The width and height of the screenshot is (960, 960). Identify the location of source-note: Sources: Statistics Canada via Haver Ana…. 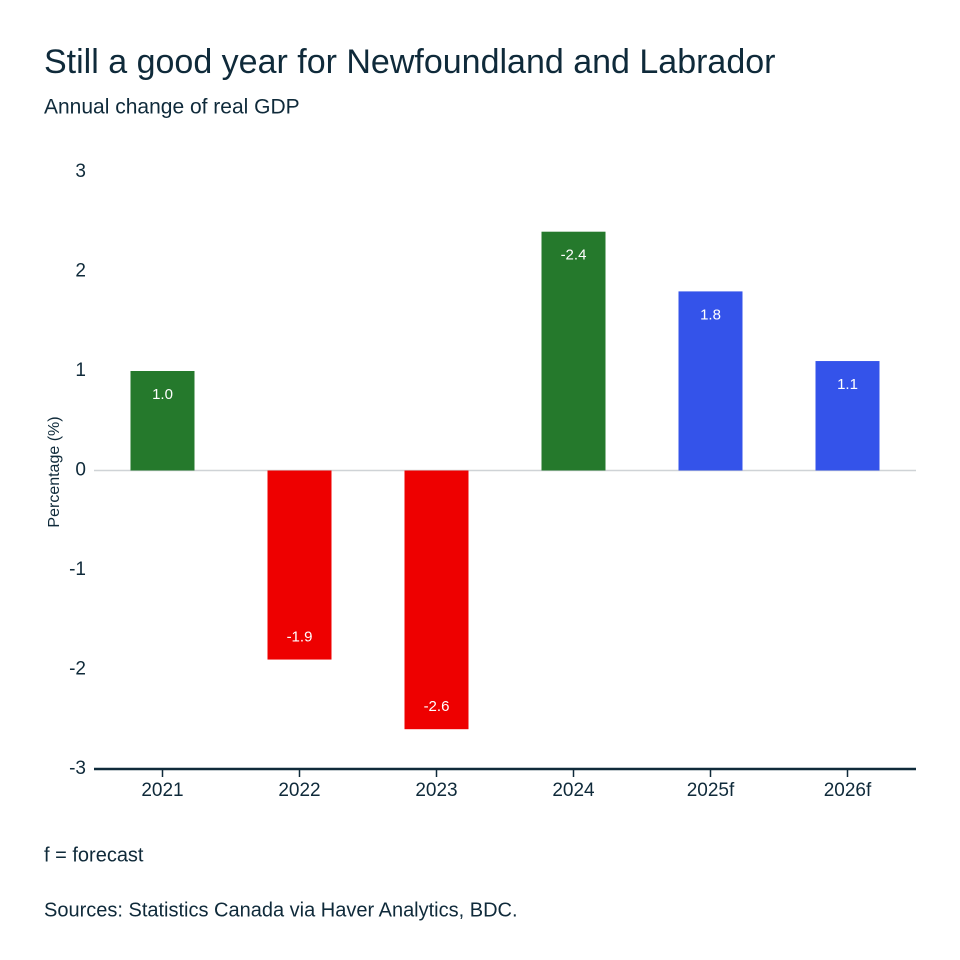
(281, 910).